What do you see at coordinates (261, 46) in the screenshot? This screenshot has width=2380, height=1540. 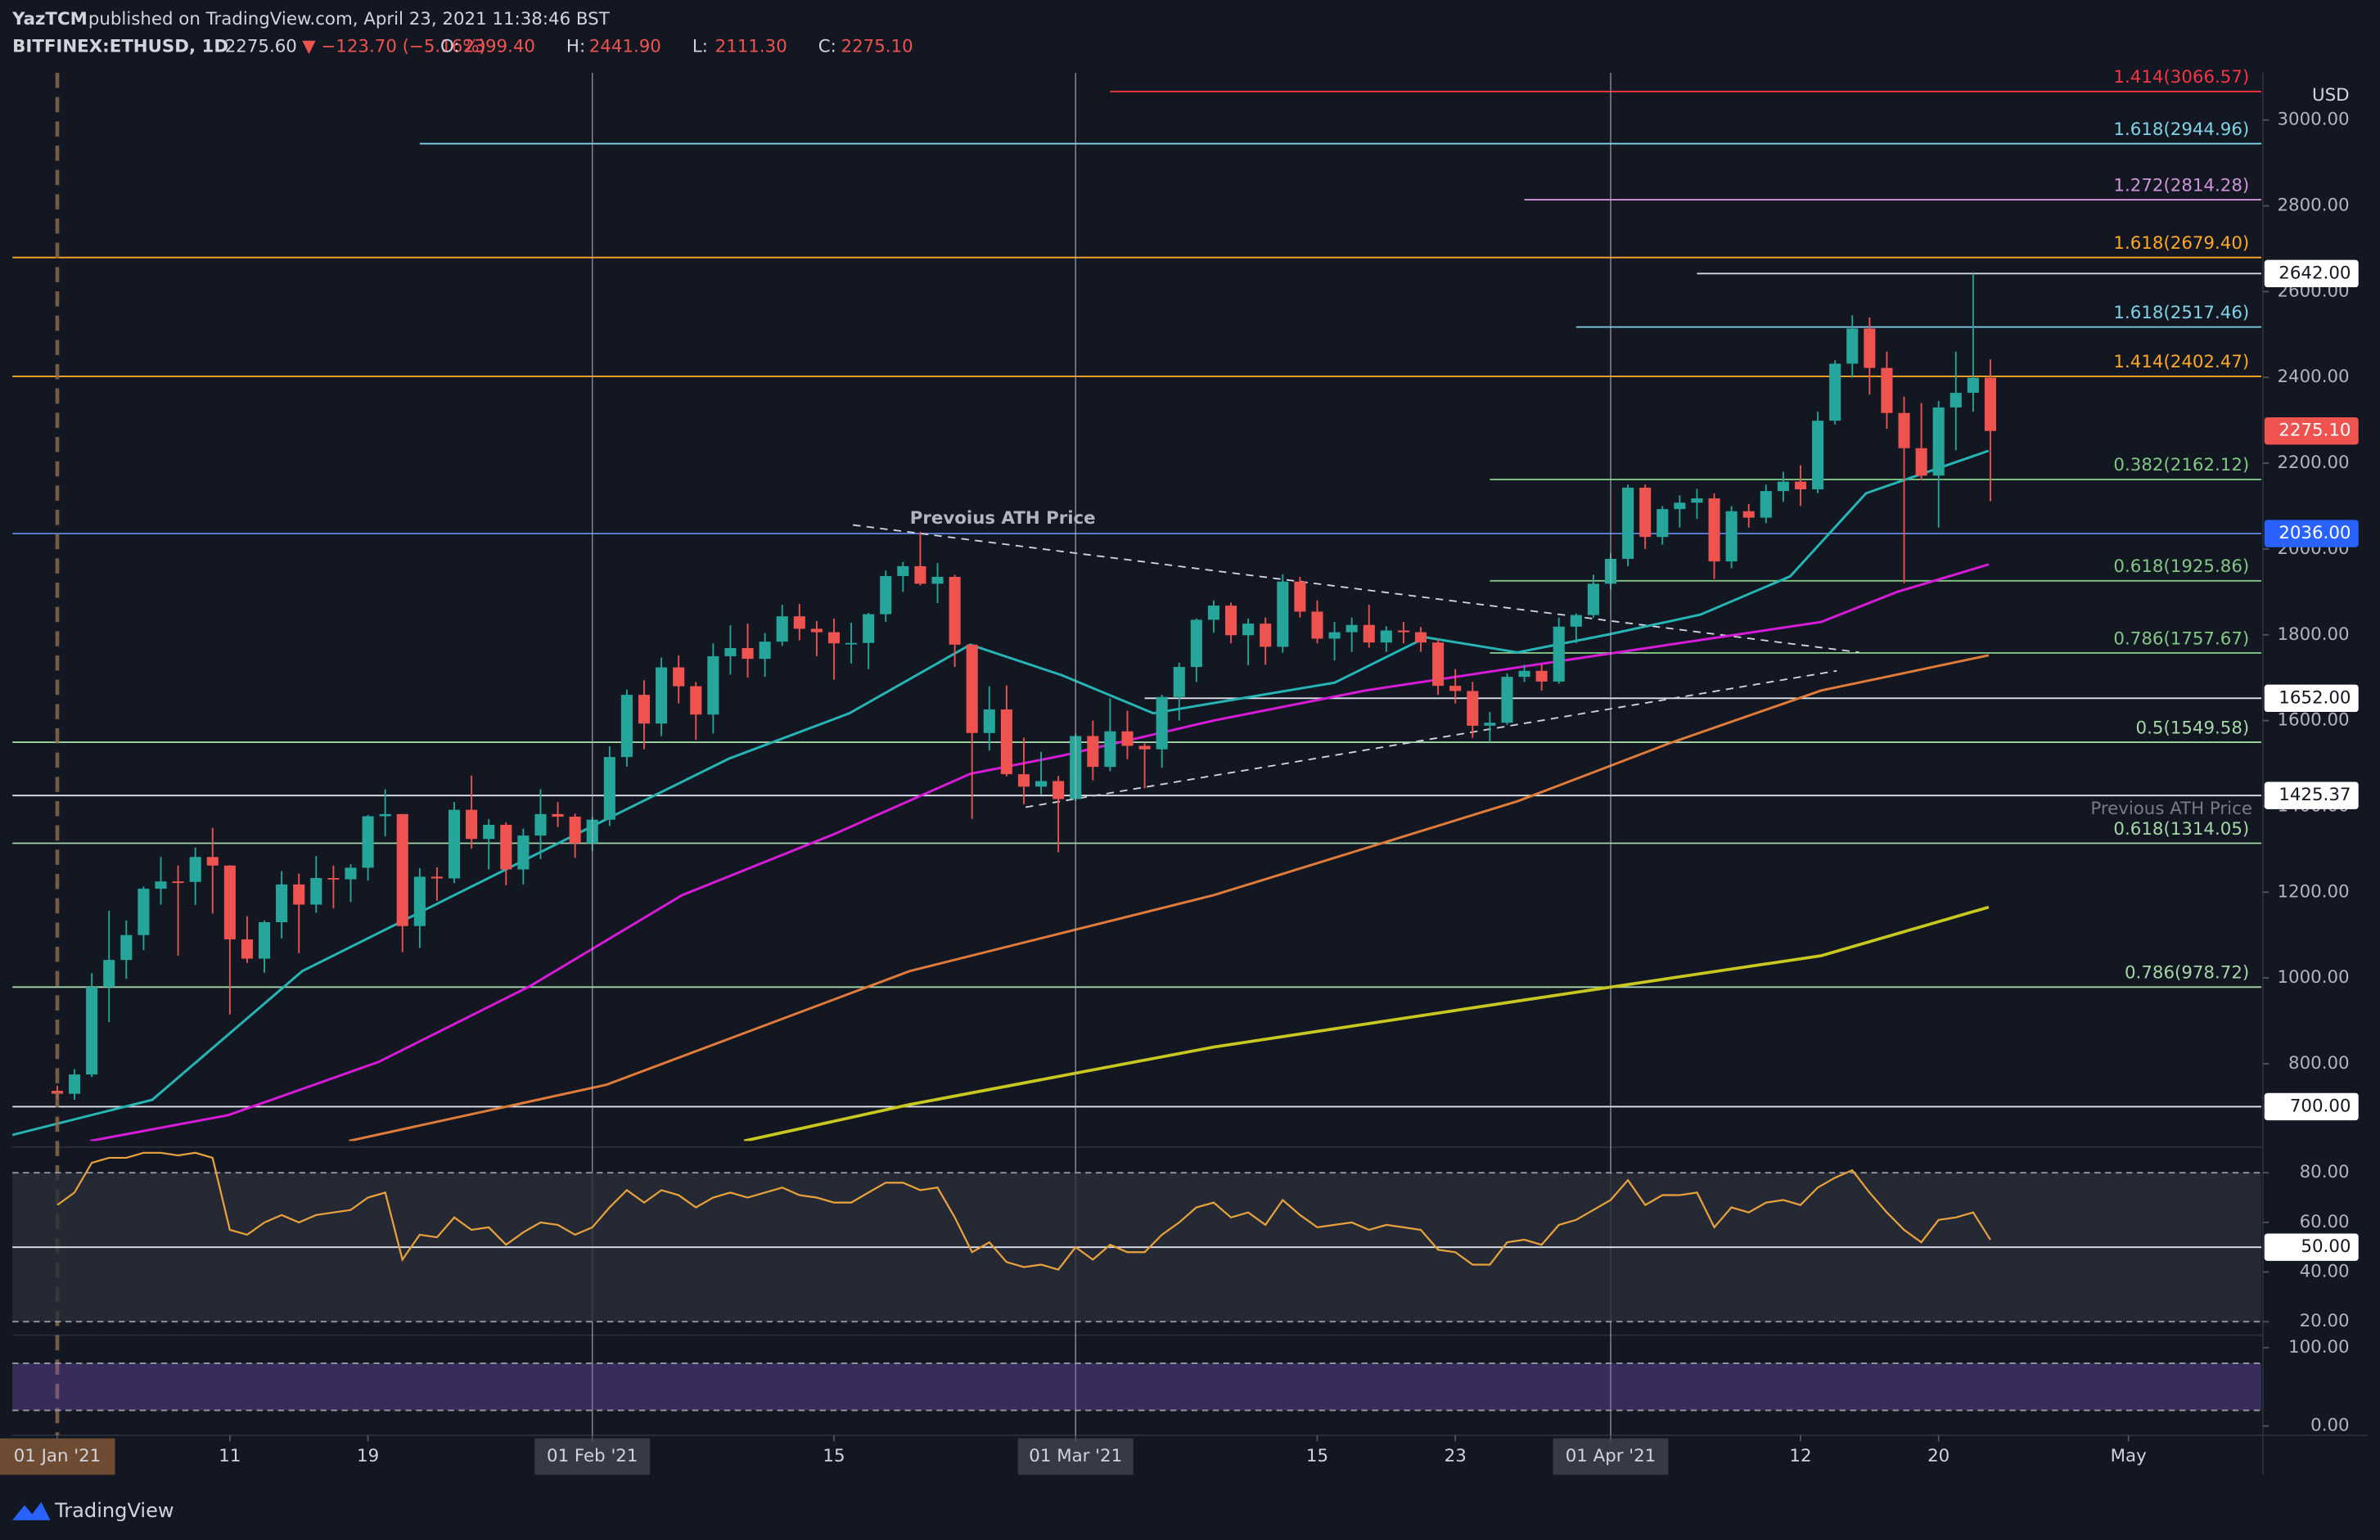 I see `last-price: 2275.60` at bounding box center [261, 46].